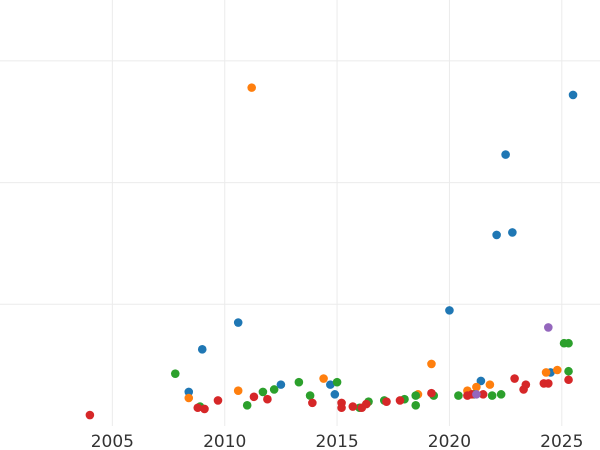 The width and height of the screenshot is (600, 450). I want to click on x-axis-ticks: 2005 2010 2015 2020 2025, so click(337, 441).